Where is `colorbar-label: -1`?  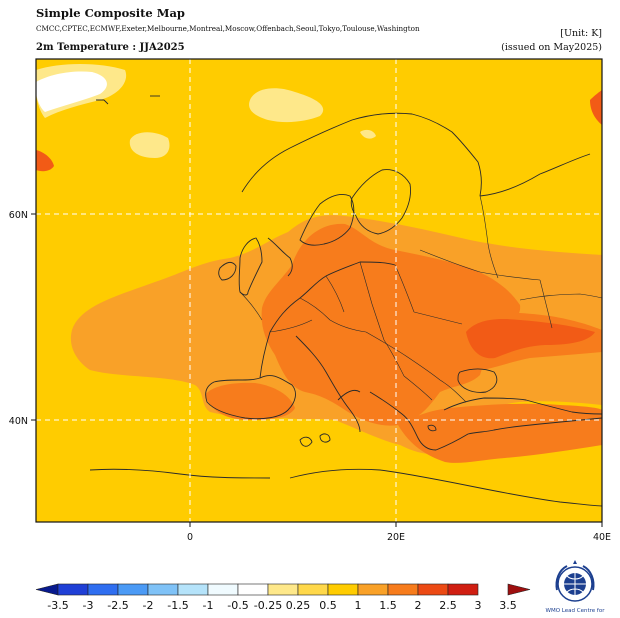 colorbar-label: -1 is located at coordinates (208, 605).